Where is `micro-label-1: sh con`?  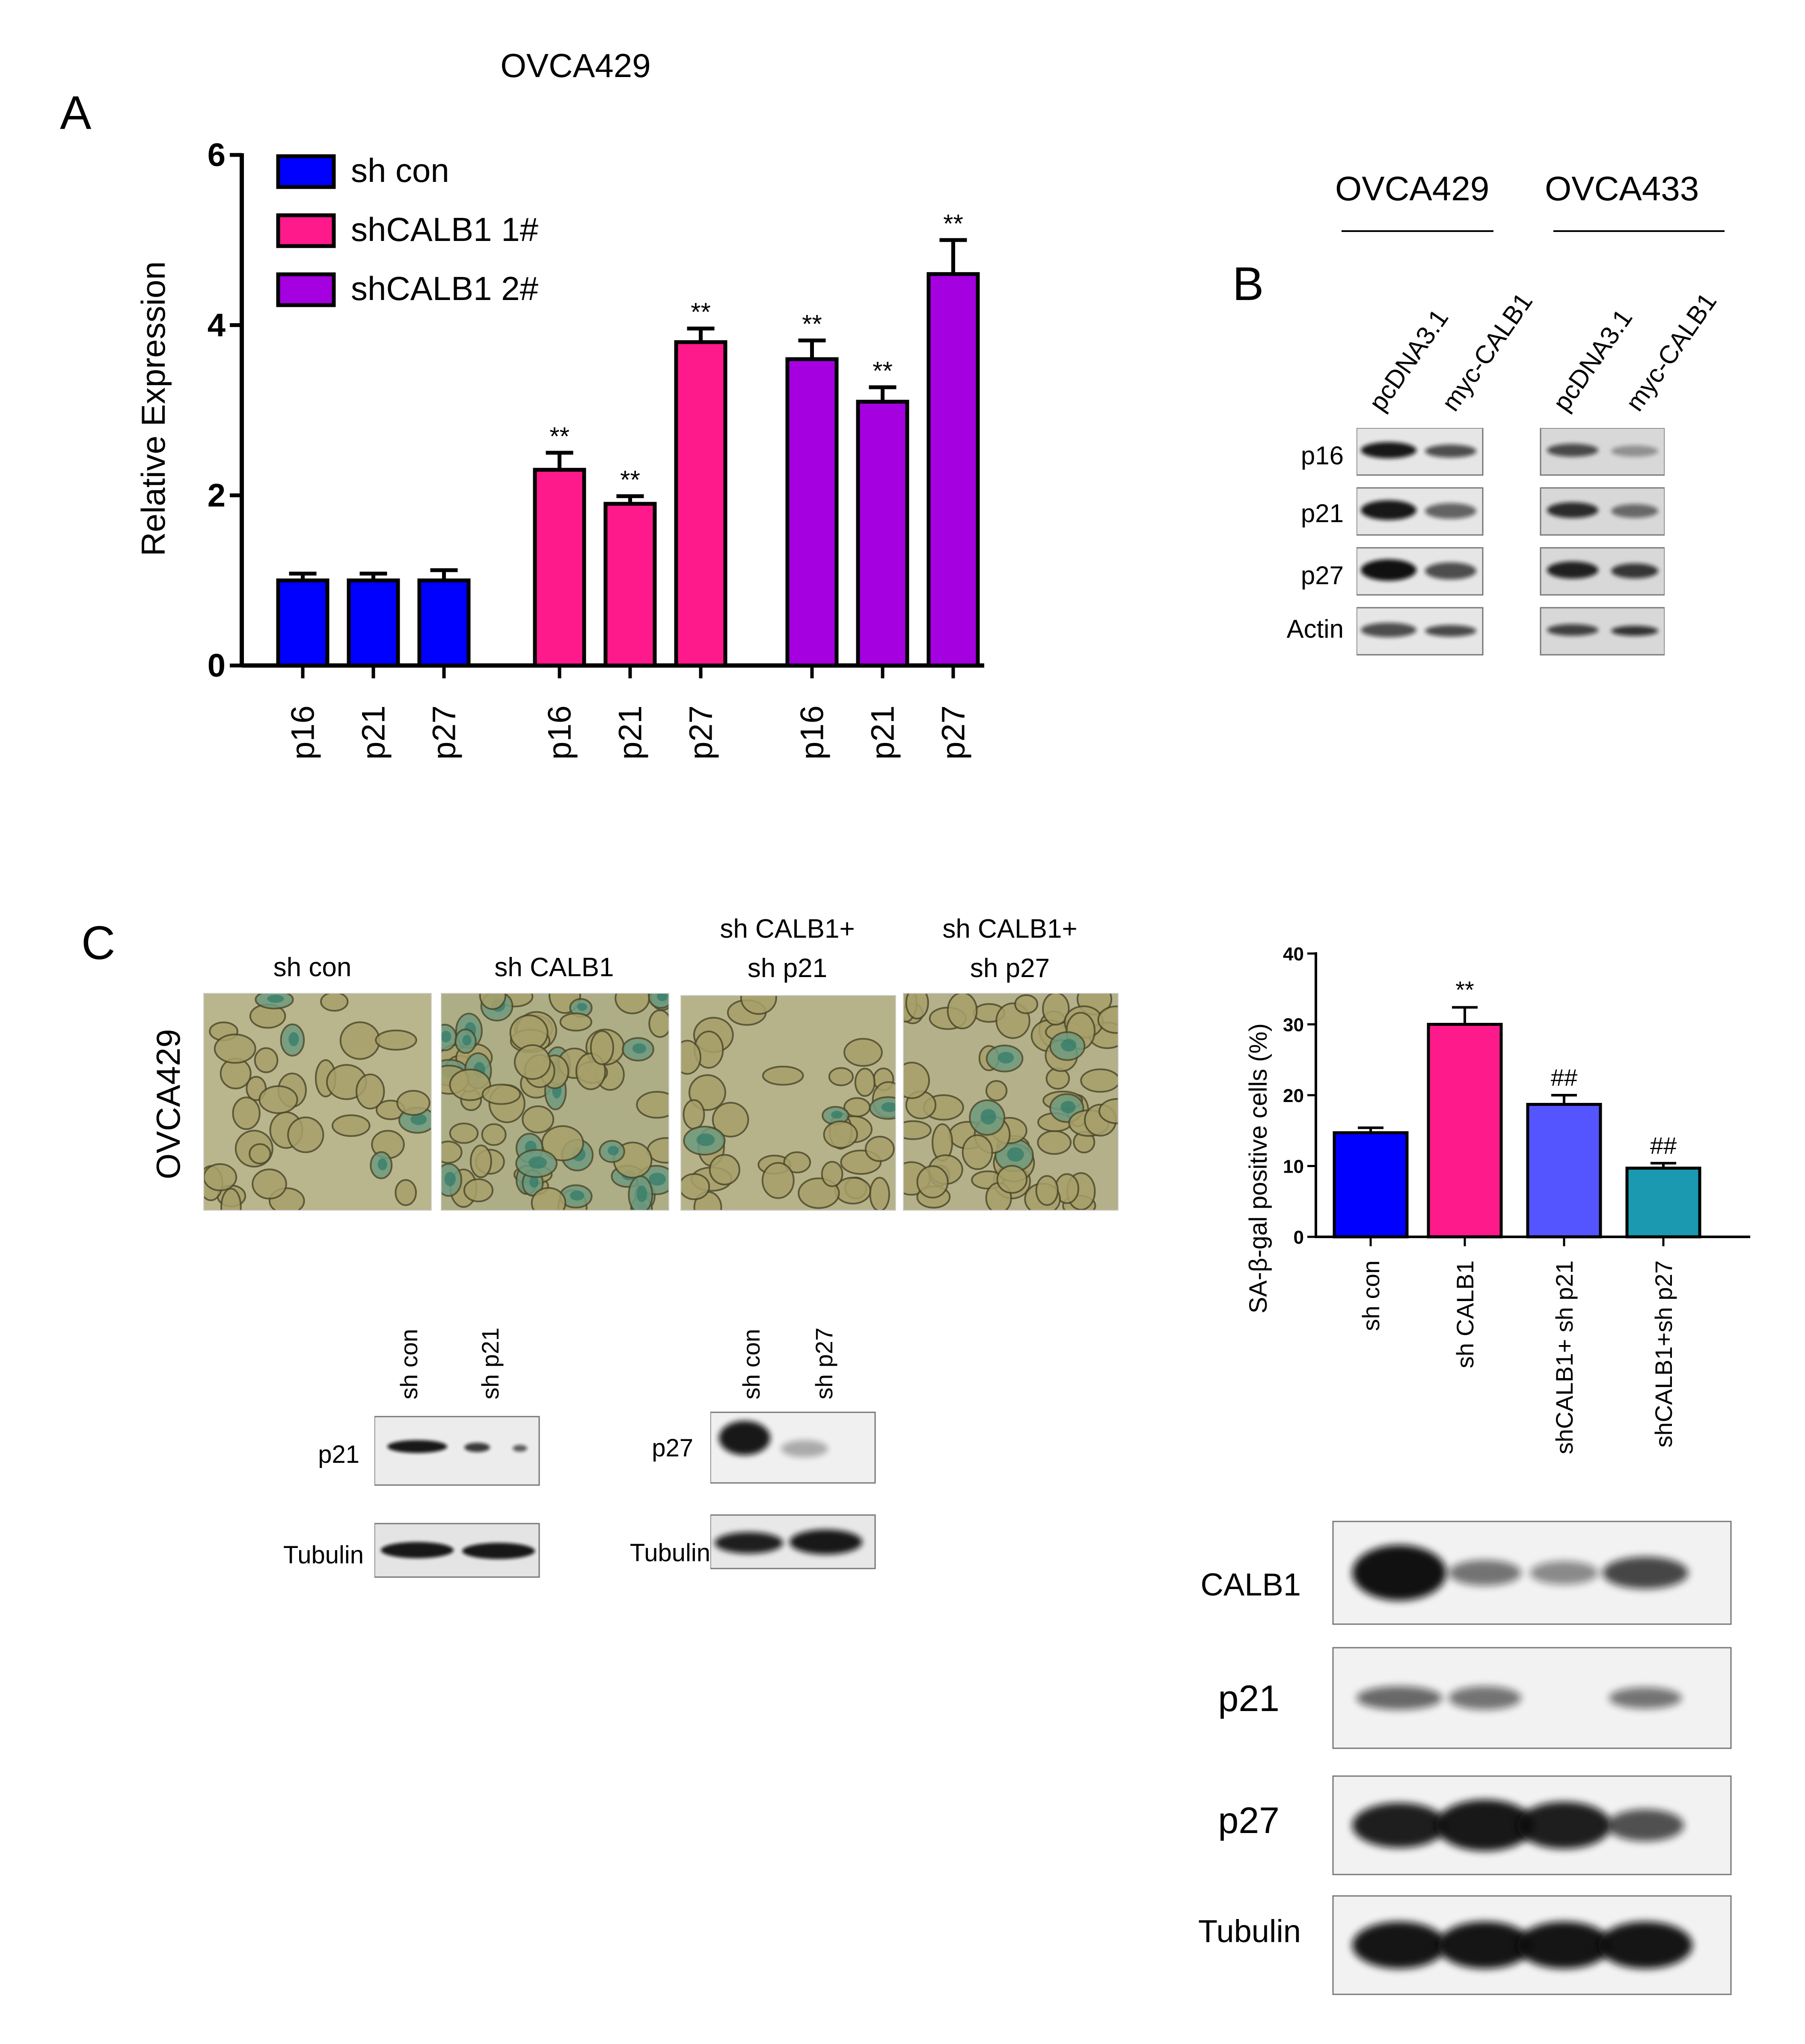
micro-label-1: sh con is located at coordinates (312, 967).